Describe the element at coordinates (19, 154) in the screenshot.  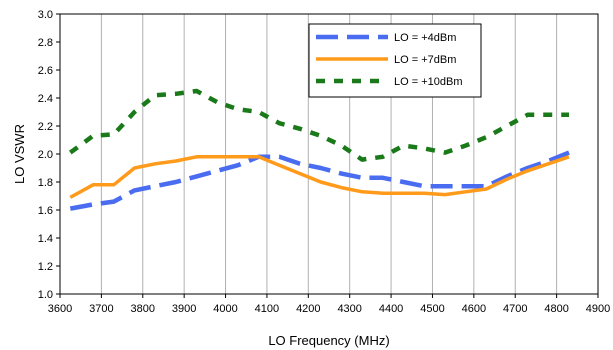
I see `y-axis-label: LO VSWR` at that location.